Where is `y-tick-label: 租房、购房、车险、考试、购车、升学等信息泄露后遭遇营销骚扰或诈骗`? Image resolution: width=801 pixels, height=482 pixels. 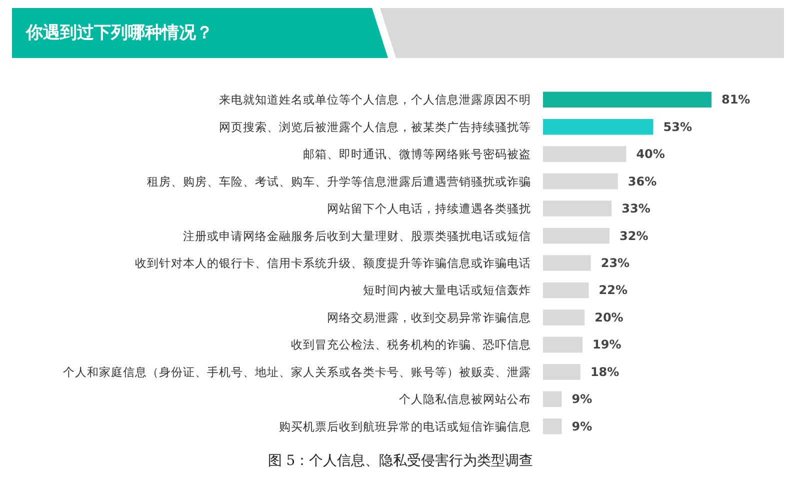
y-tick-label: 租房、购房、车险、考试、购车、升学等信息泄露后遭遇营销骚扰或诈骗 is located at coordinates (339, 181).